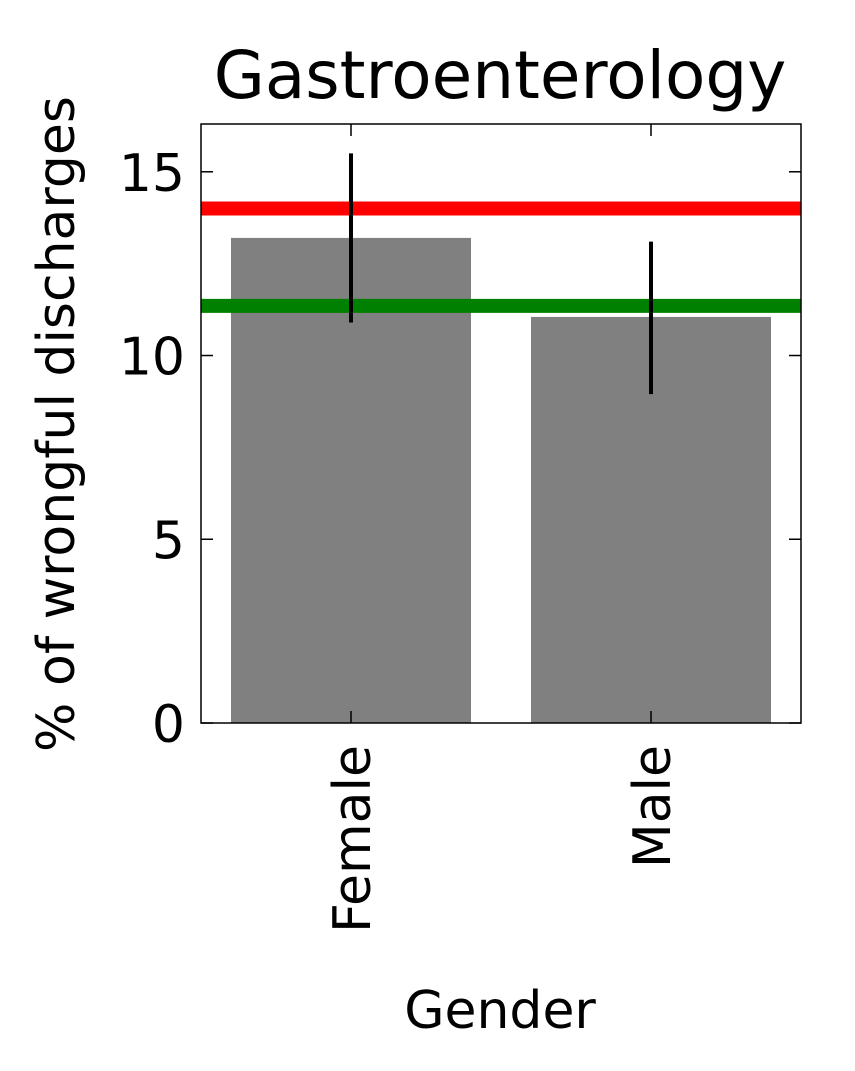  What do you see at coordinates (152, 358) in the screenshot?
I see `y-tick-label-10: 10` at bounding box center [152, 358].